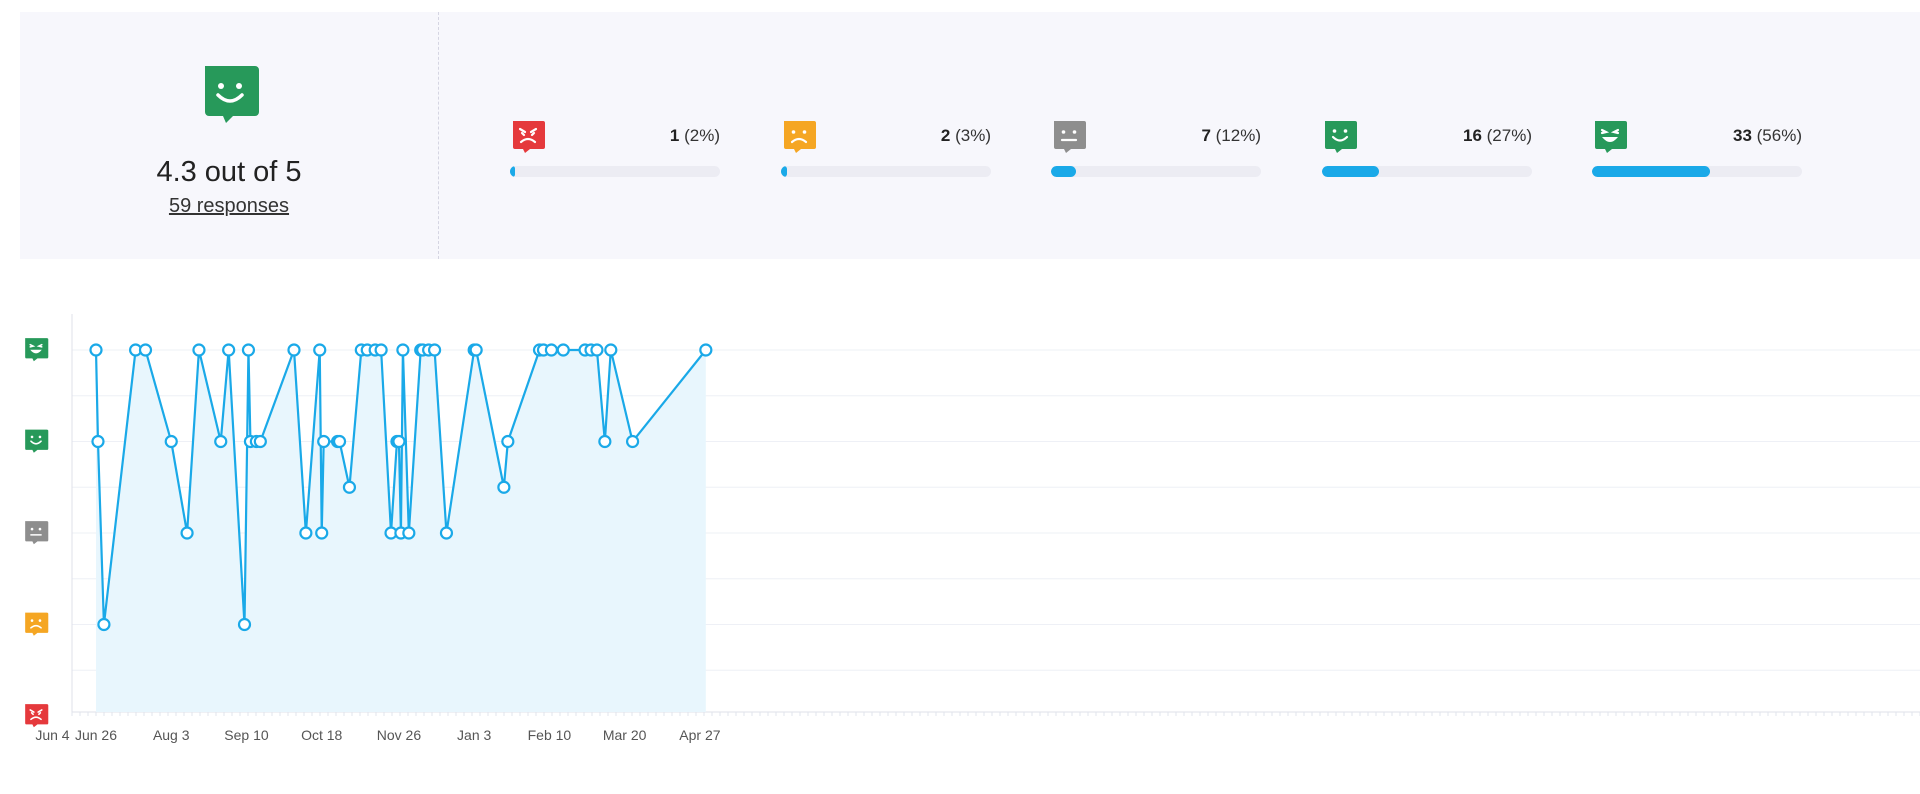 Image resolution: width=1920 pixels, height=794 pixels. I want to click on rating-count-number: 16, so click(1472, 135).